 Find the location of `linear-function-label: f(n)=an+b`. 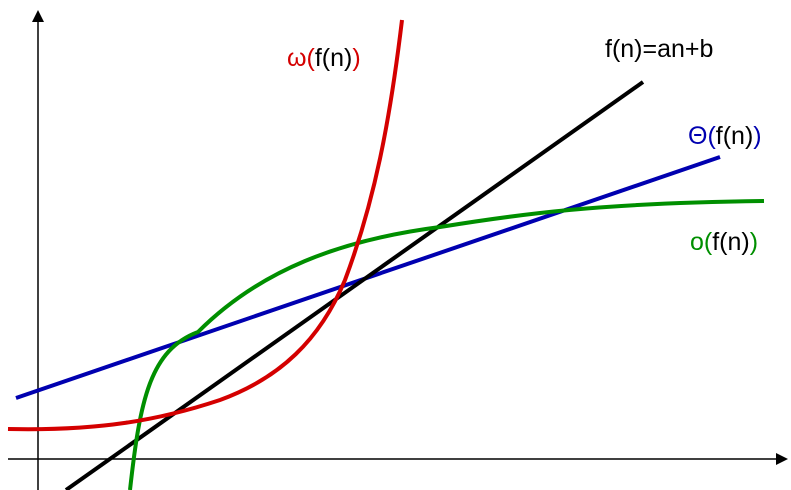

linear-function-label: f(n)=an+b is located at coordinates (659, 49).